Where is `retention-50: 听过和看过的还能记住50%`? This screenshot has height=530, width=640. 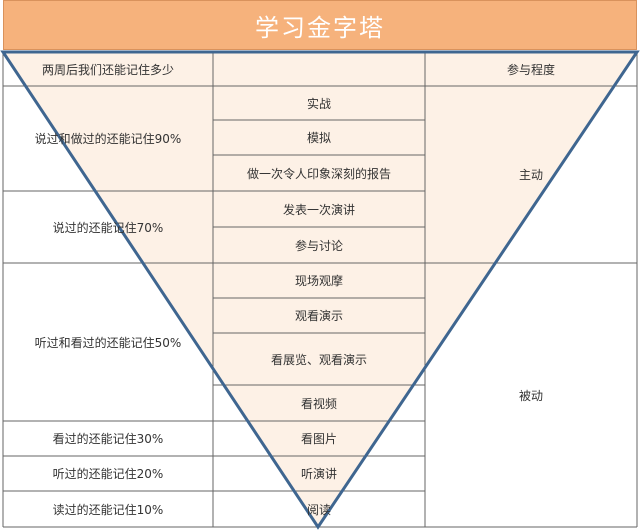
retention-50: 听过和看过的还能记住50% is located at coordinates (108, 342).